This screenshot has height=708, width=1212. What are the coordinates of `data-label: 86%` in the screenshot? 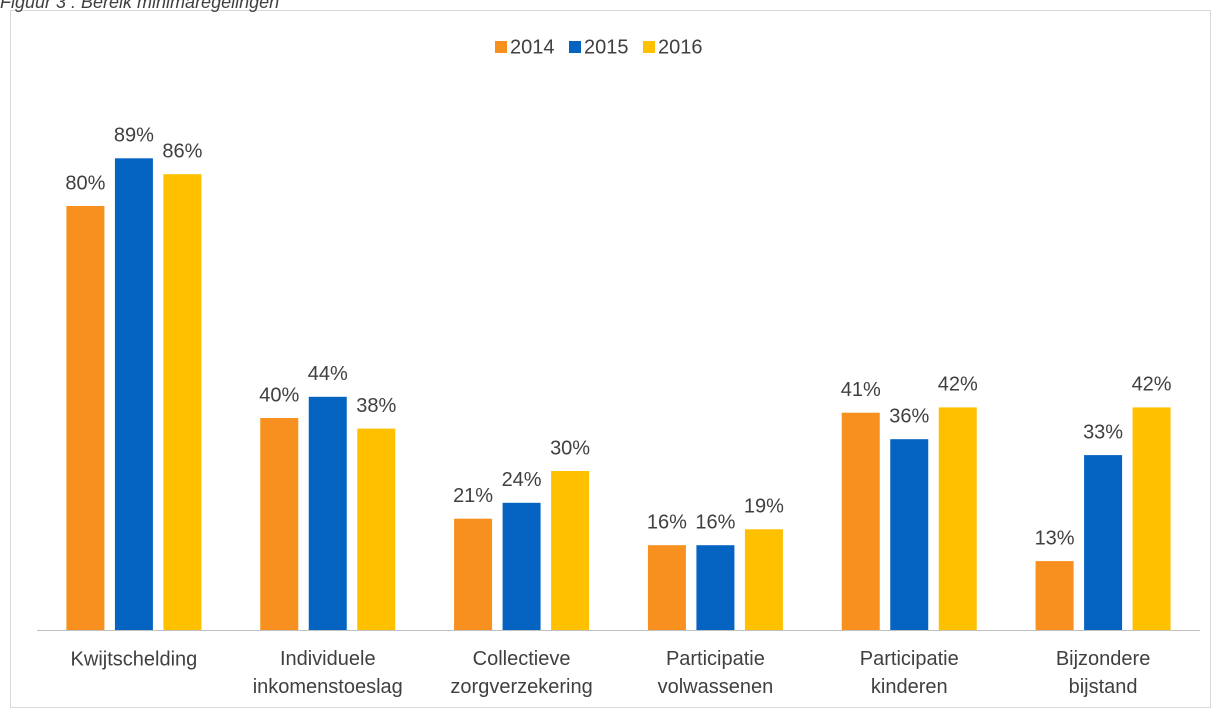 It's located at (182, 151).